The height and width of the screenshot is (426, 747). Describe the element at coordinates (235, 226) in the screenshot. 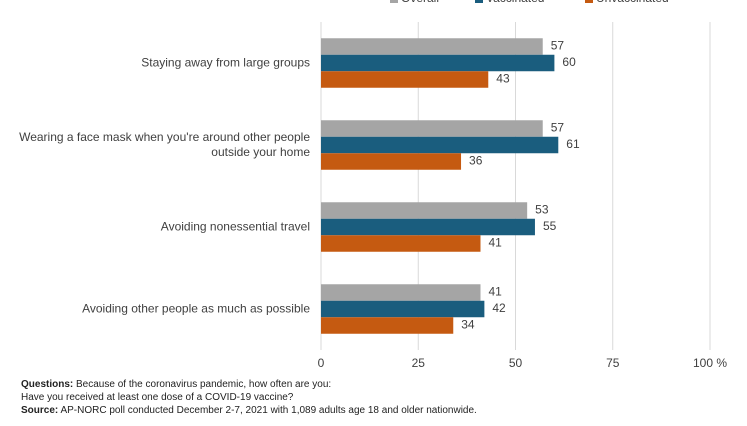

I see `category-label: Avoiding nonessential travel` at that location.